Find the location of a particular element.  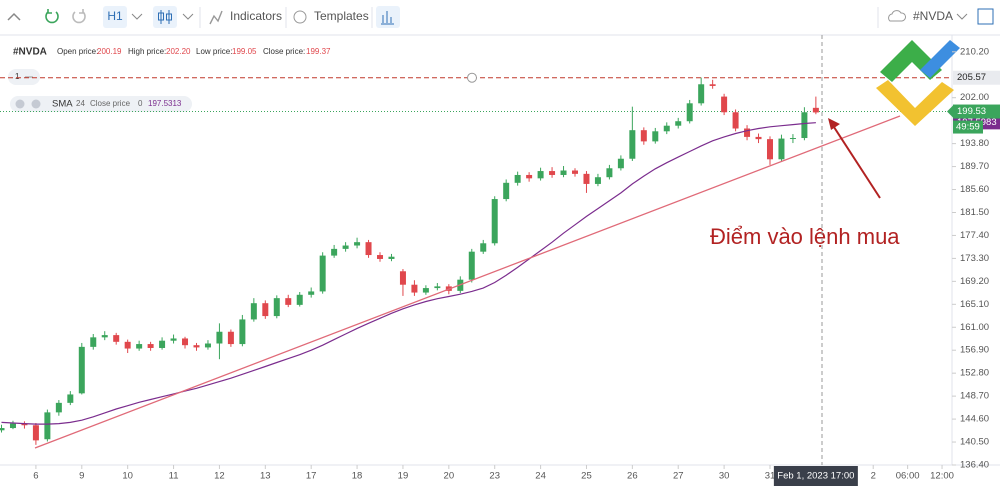

ohlc-label: Open price: is located at coordinates (77, 51).